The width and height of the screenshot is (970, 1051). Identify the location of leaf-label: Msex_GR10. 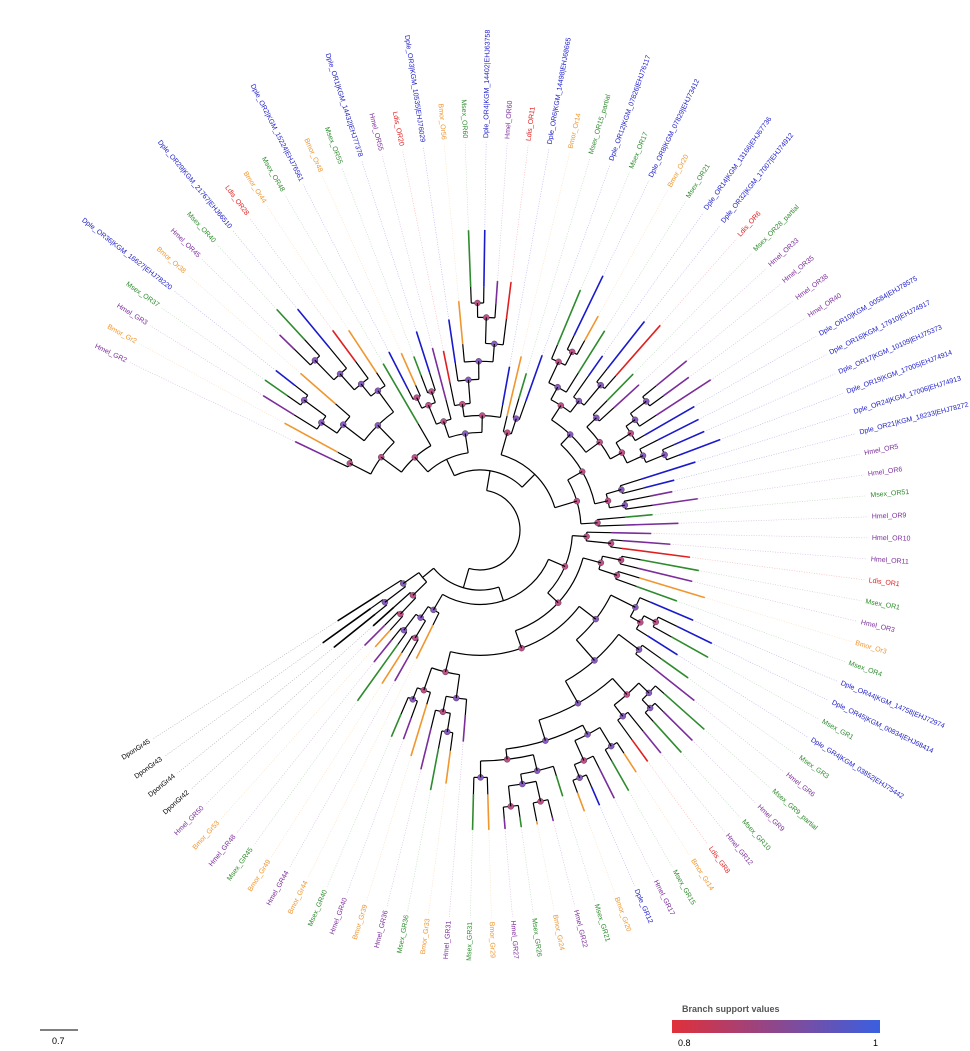
(755, 836).